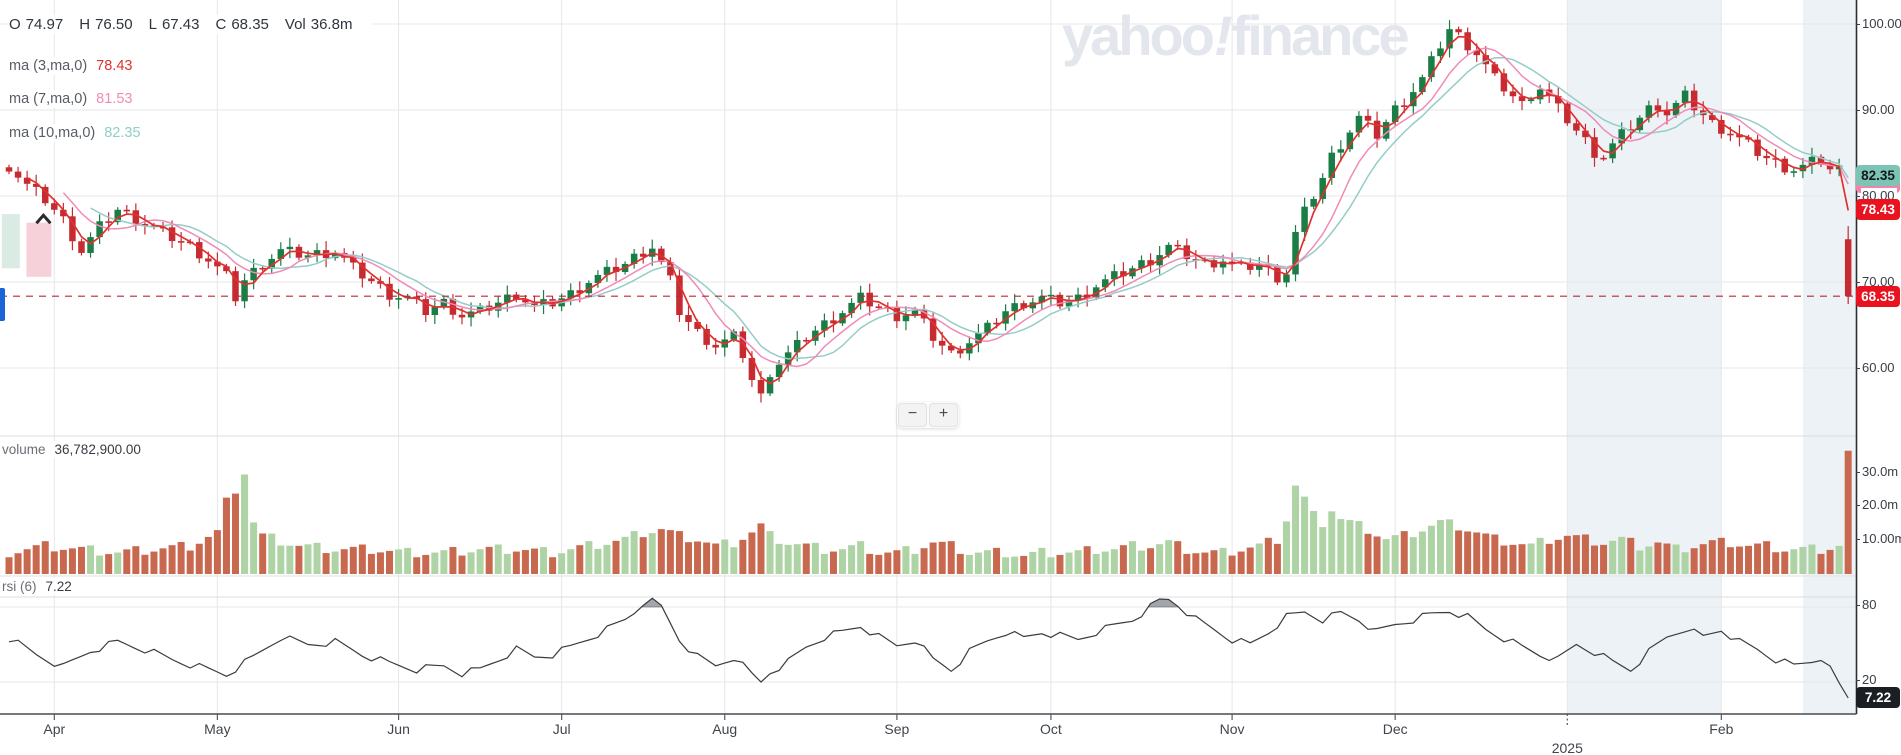 The image size is (1901, 755). What do you see at coordinates (217, 729) in the screenshot?
I see `x-axis-label-may: May` at bounding box center [217, 729].